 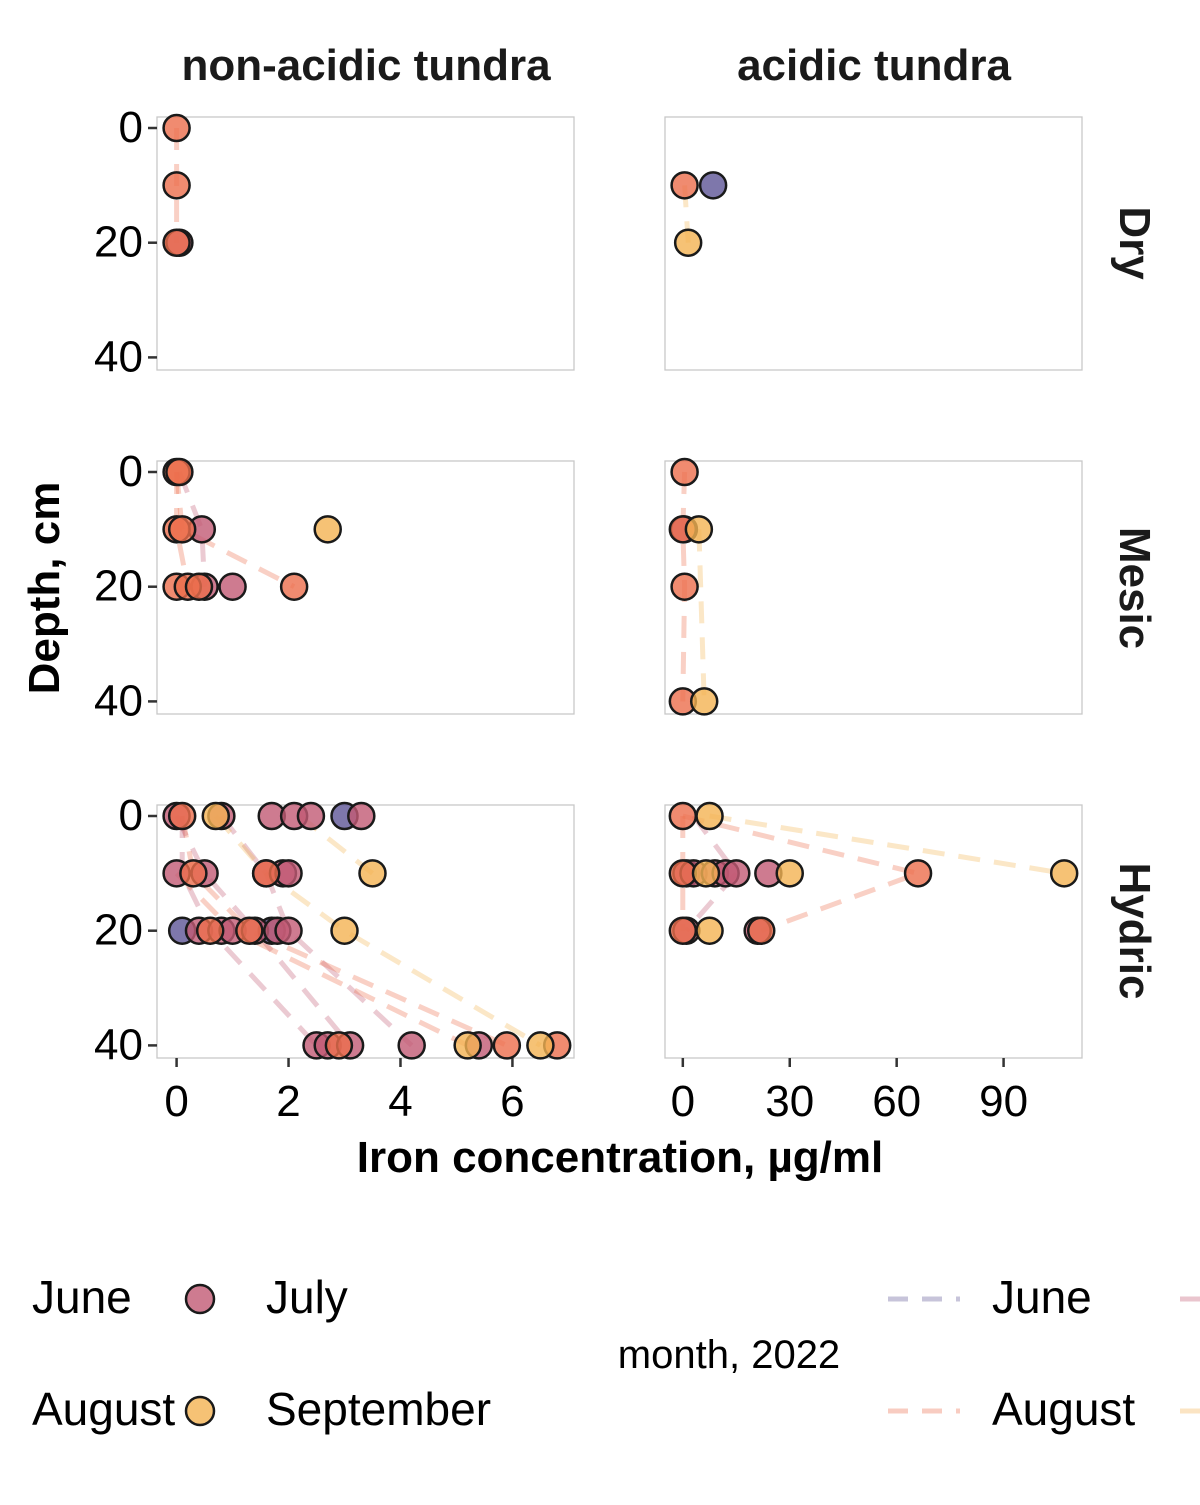 What do you see at coordinates (1134, 931) in the screenshot?
I see `facet-row-label-hydric: Hydric` at bounding box center [1134, 931].